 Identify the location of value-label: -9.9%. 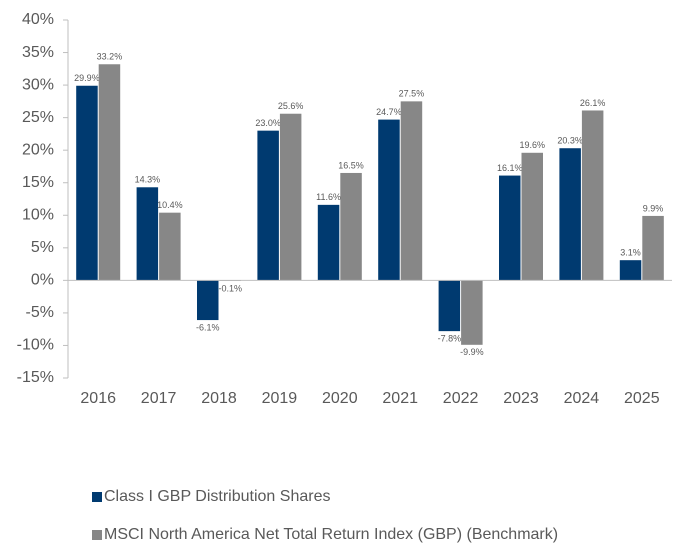
(472, 352).